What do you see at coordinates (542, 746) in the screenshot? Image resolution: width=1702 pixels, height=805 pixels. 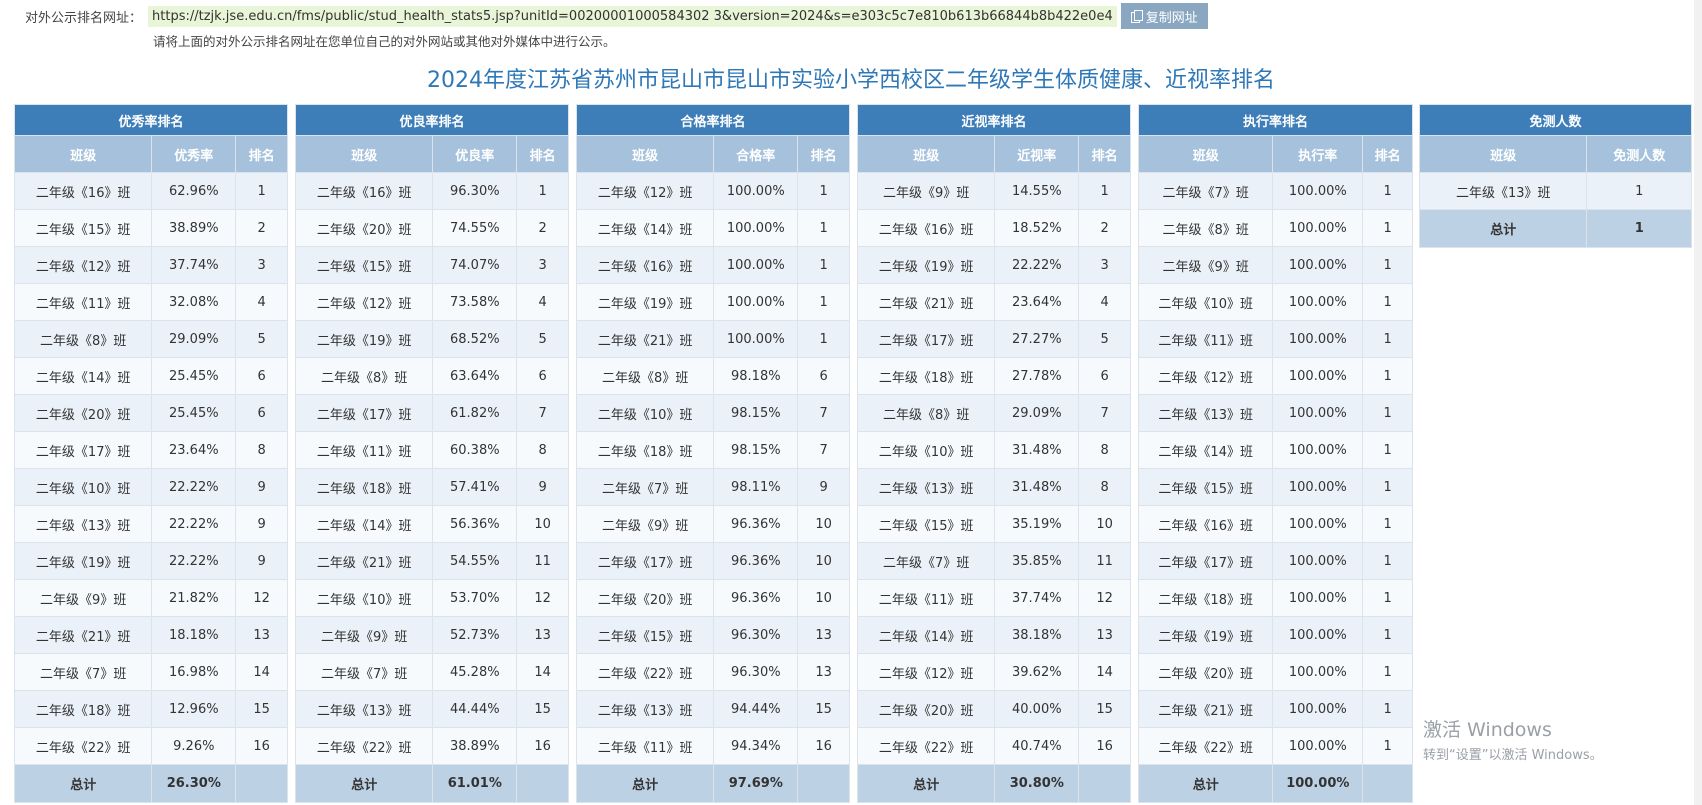 I see `table-cell: 16` at bounding box center [542, 746].